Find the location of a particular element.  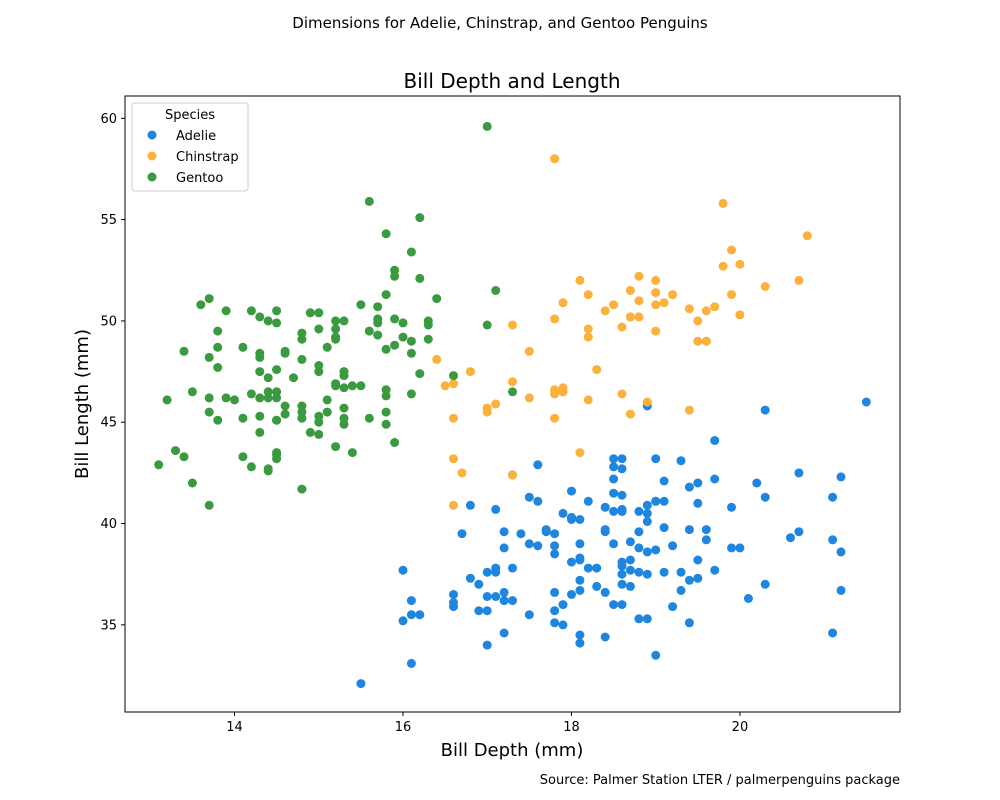

legend: Species Adelie Chinstrap Gentoo is located at coordinates (190, 147).